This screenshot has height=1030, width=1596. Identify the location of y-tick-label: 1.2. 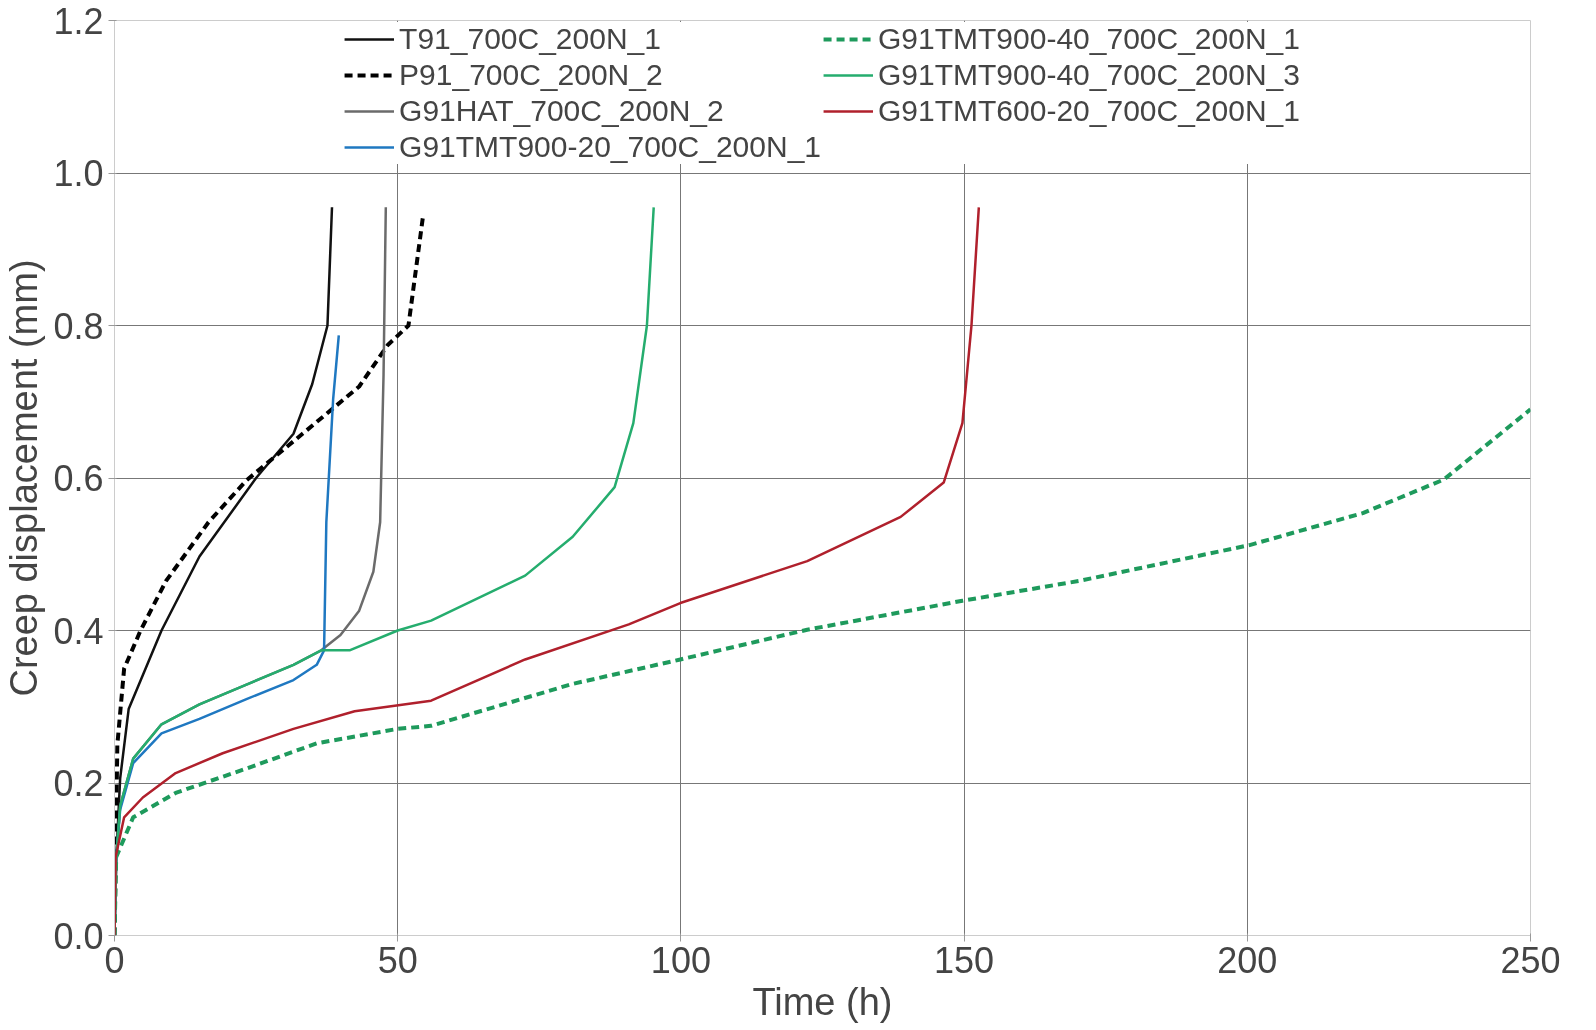
(78, 21).